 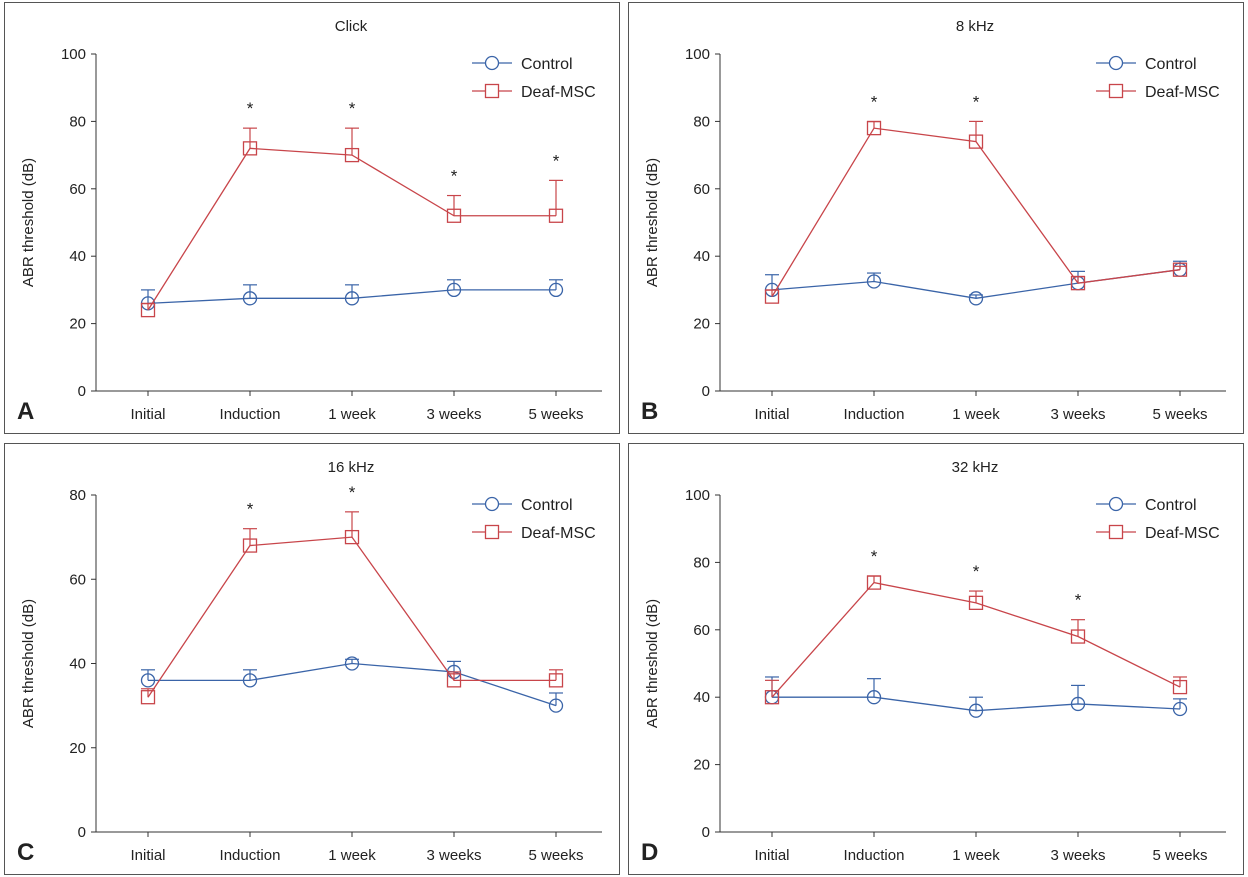 I want to click on chart-title: 8 kHz, so click(x=975, y=26).